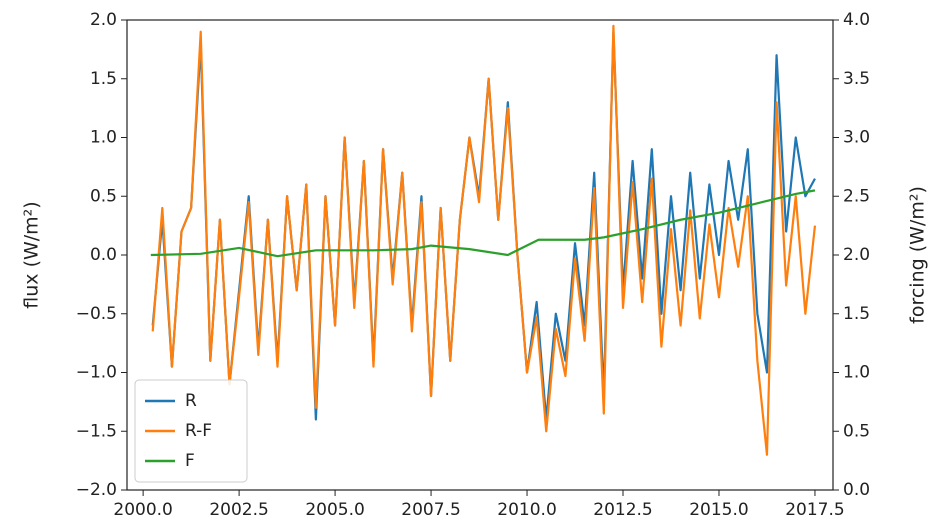  I want to click on x-tick-label: 2002.5, so click(238, 510).